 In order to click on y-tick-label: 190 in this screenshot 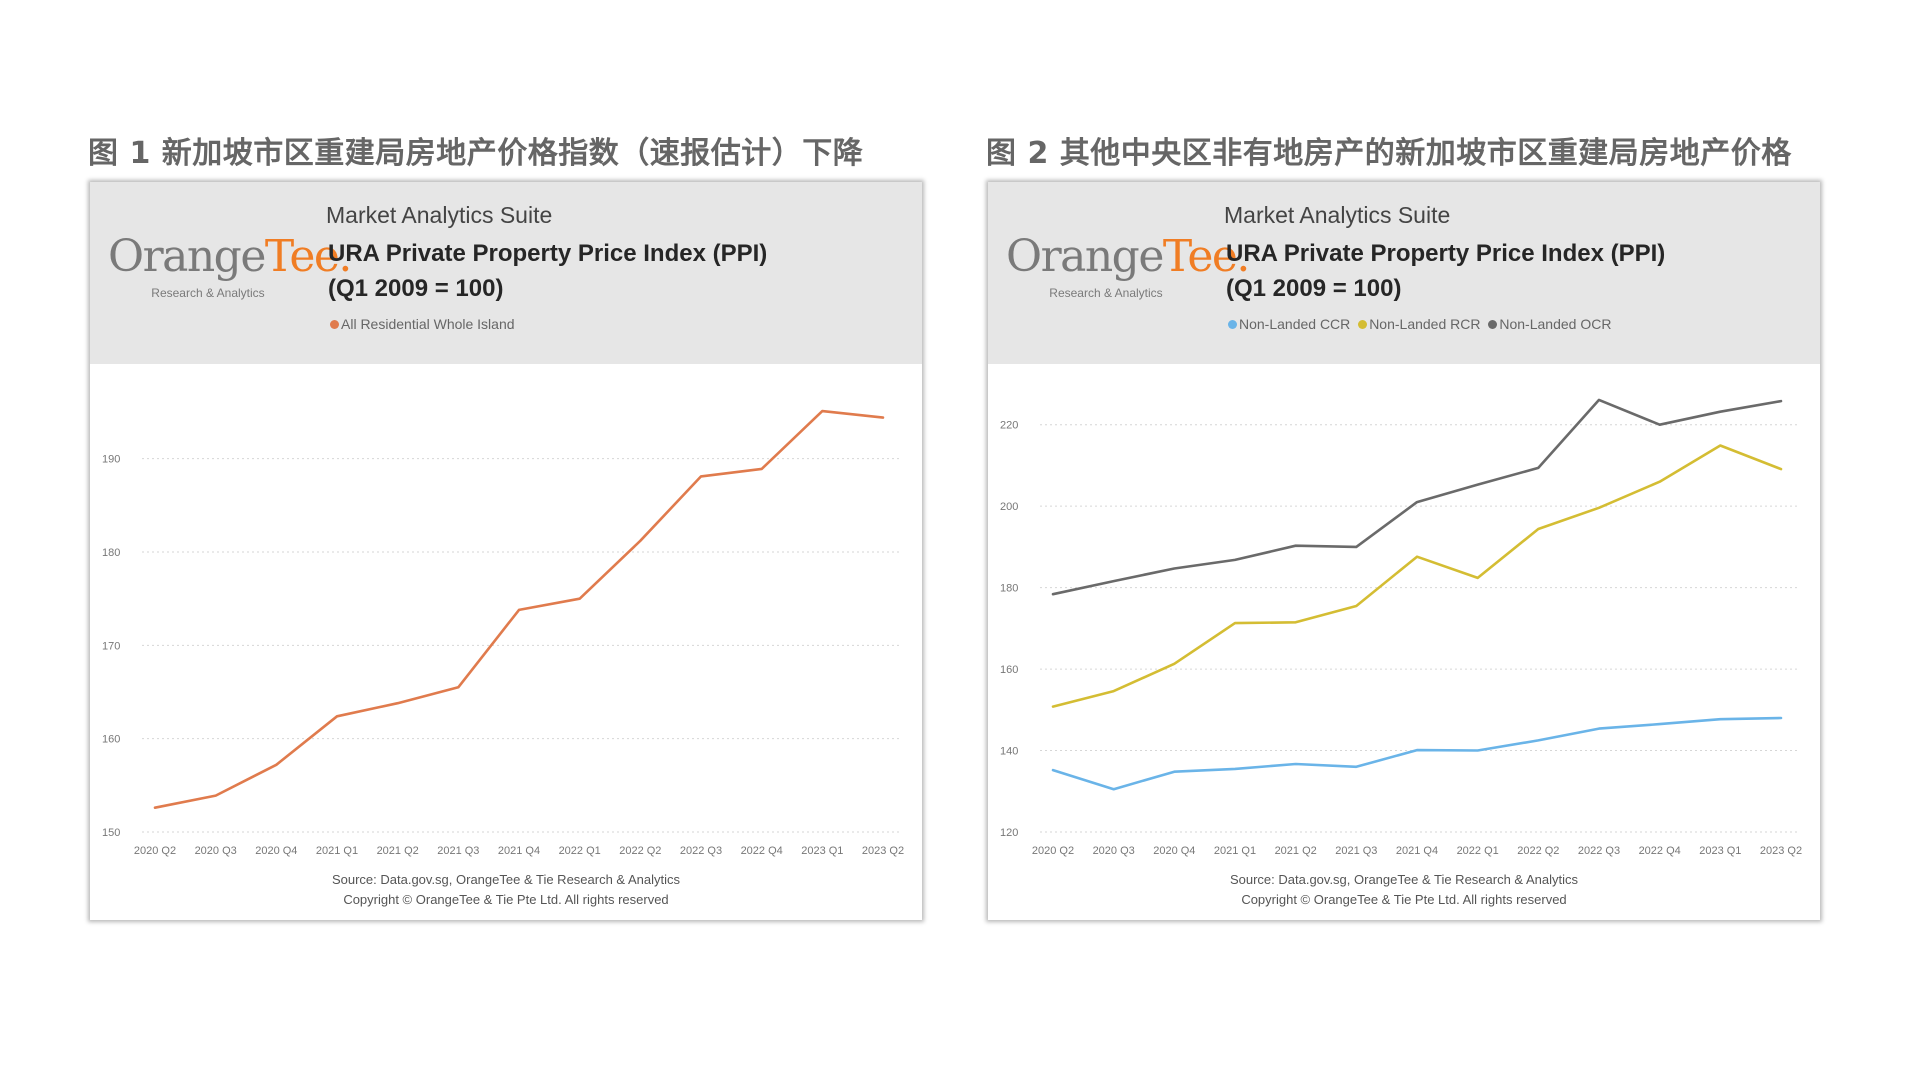, I will do `click(111, 460)`.